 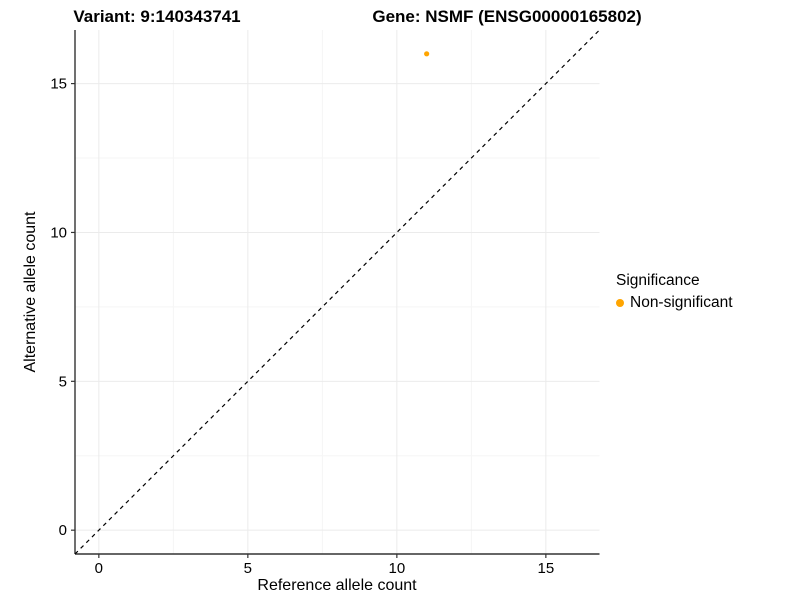 I want to click on legend: Significance Non-significant, so click(x=674, y=292).